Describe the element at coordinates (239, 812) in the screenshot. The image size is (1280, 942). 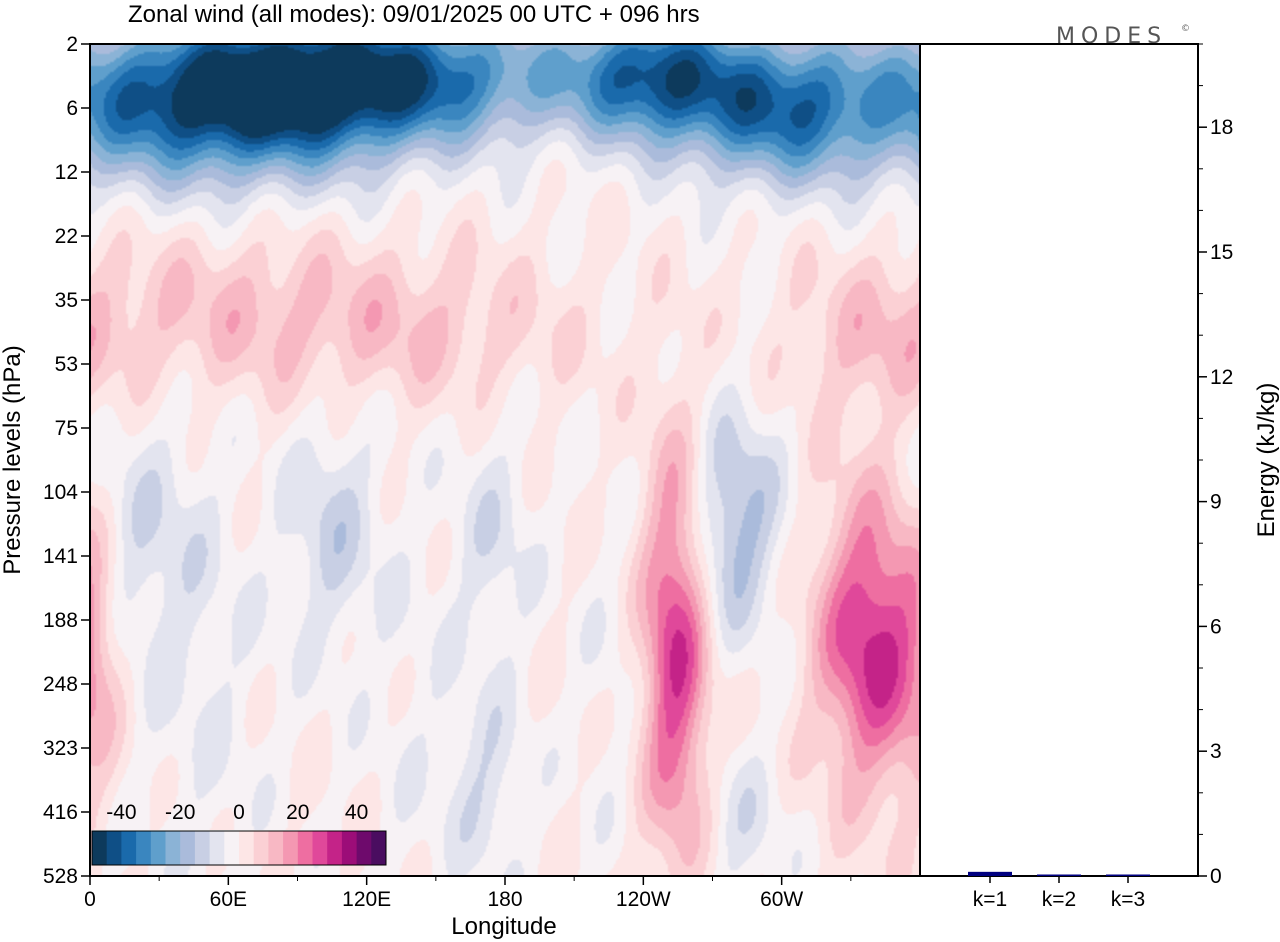
I see `colorbar-tick-label: 0` at that location.